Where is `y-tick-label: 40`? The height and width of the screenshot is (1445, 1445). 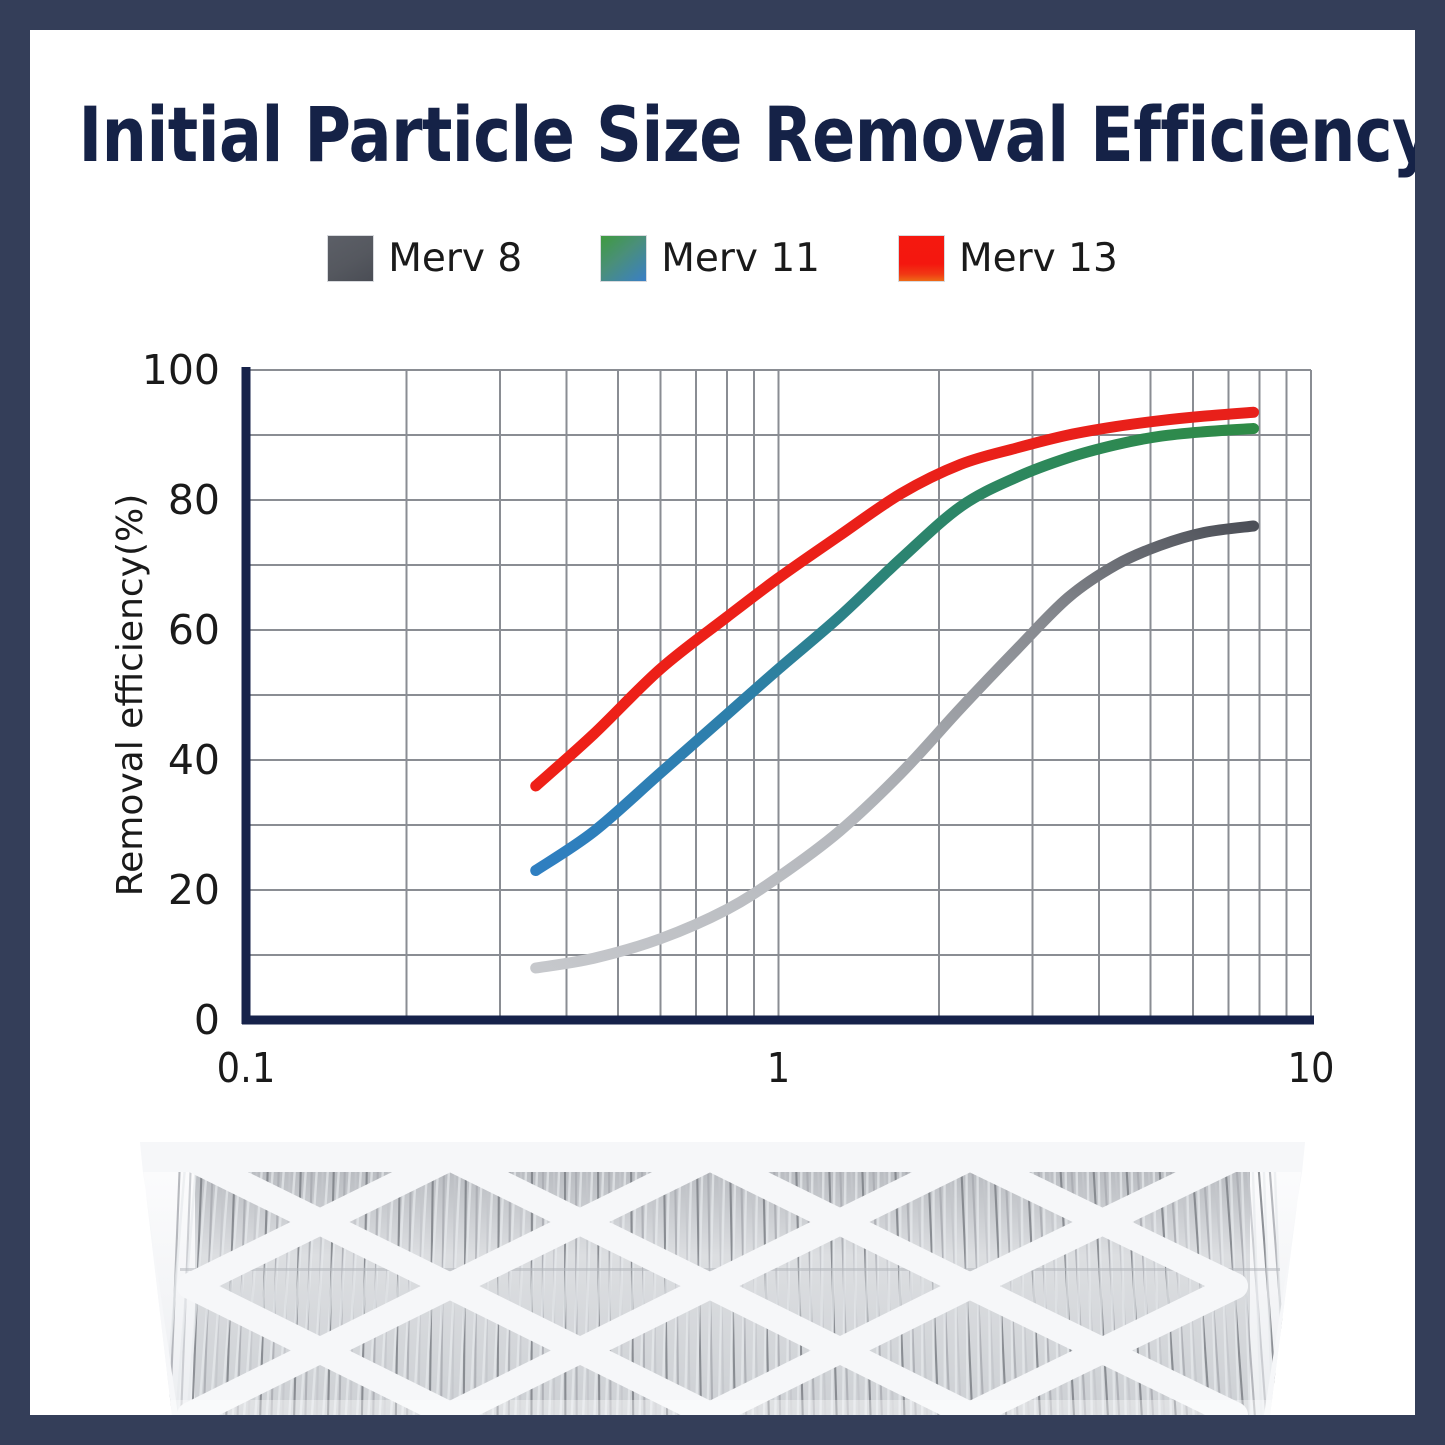
y-tick-label: 40 is located at coordinates (194, 760).